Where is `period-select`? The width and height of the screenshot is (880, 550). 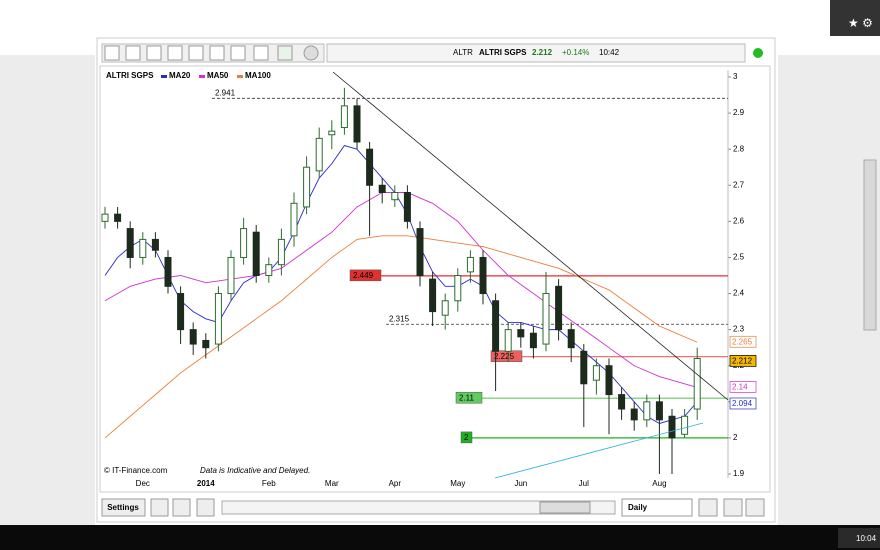
period-select is located at coordinates (657, 507).